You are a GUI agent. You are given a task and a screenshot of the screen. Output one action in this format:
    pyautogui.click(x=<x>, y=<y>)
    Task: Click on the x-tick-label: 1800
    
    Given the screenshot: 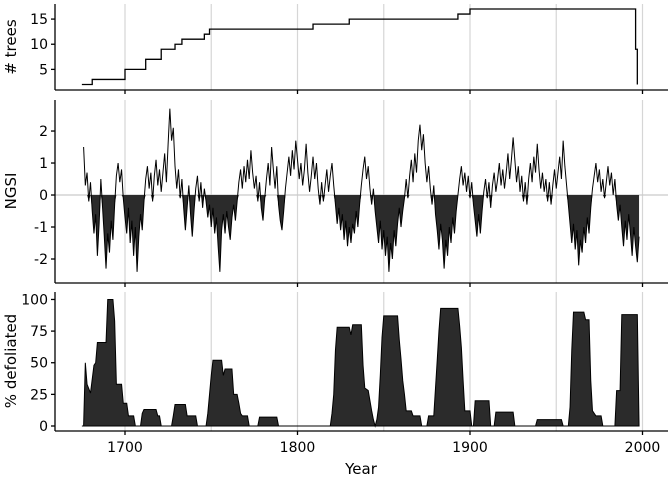 What is the action you would take?
    pyautogui.click(x=298, y=448)
    